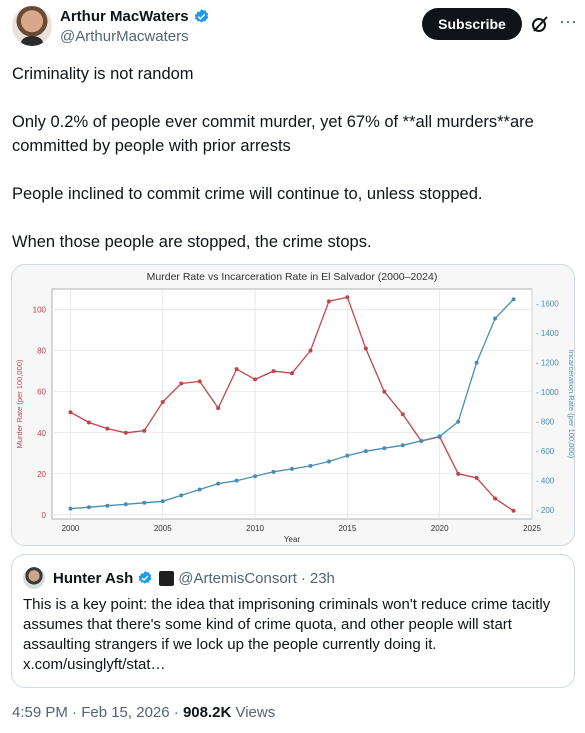 This screenshot has height=733, width=585. What do you see at coordinates (40, 310) in the screenshot?
I see `y-left-tick-label: 100` at bounding box center [40, 310].